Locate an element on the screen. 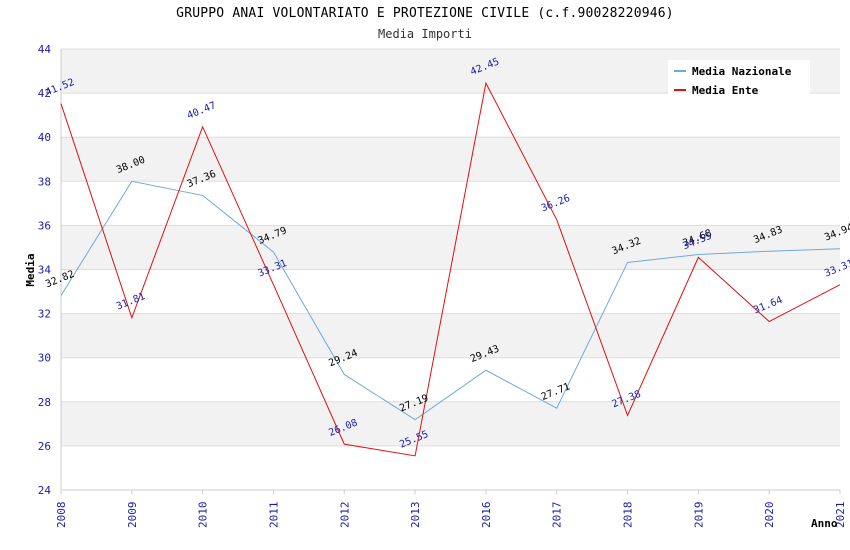 This screenshot has height=550, width=850. legend-label-ente: Media Ente is located at coordinates (725, 90).